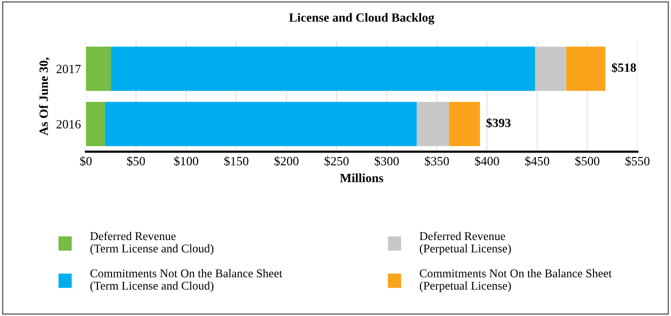 The image size is (671, 316). Describe the element at coordinates (86, 161) in the screenshot. I see `x-tick-label: $0` at that location.